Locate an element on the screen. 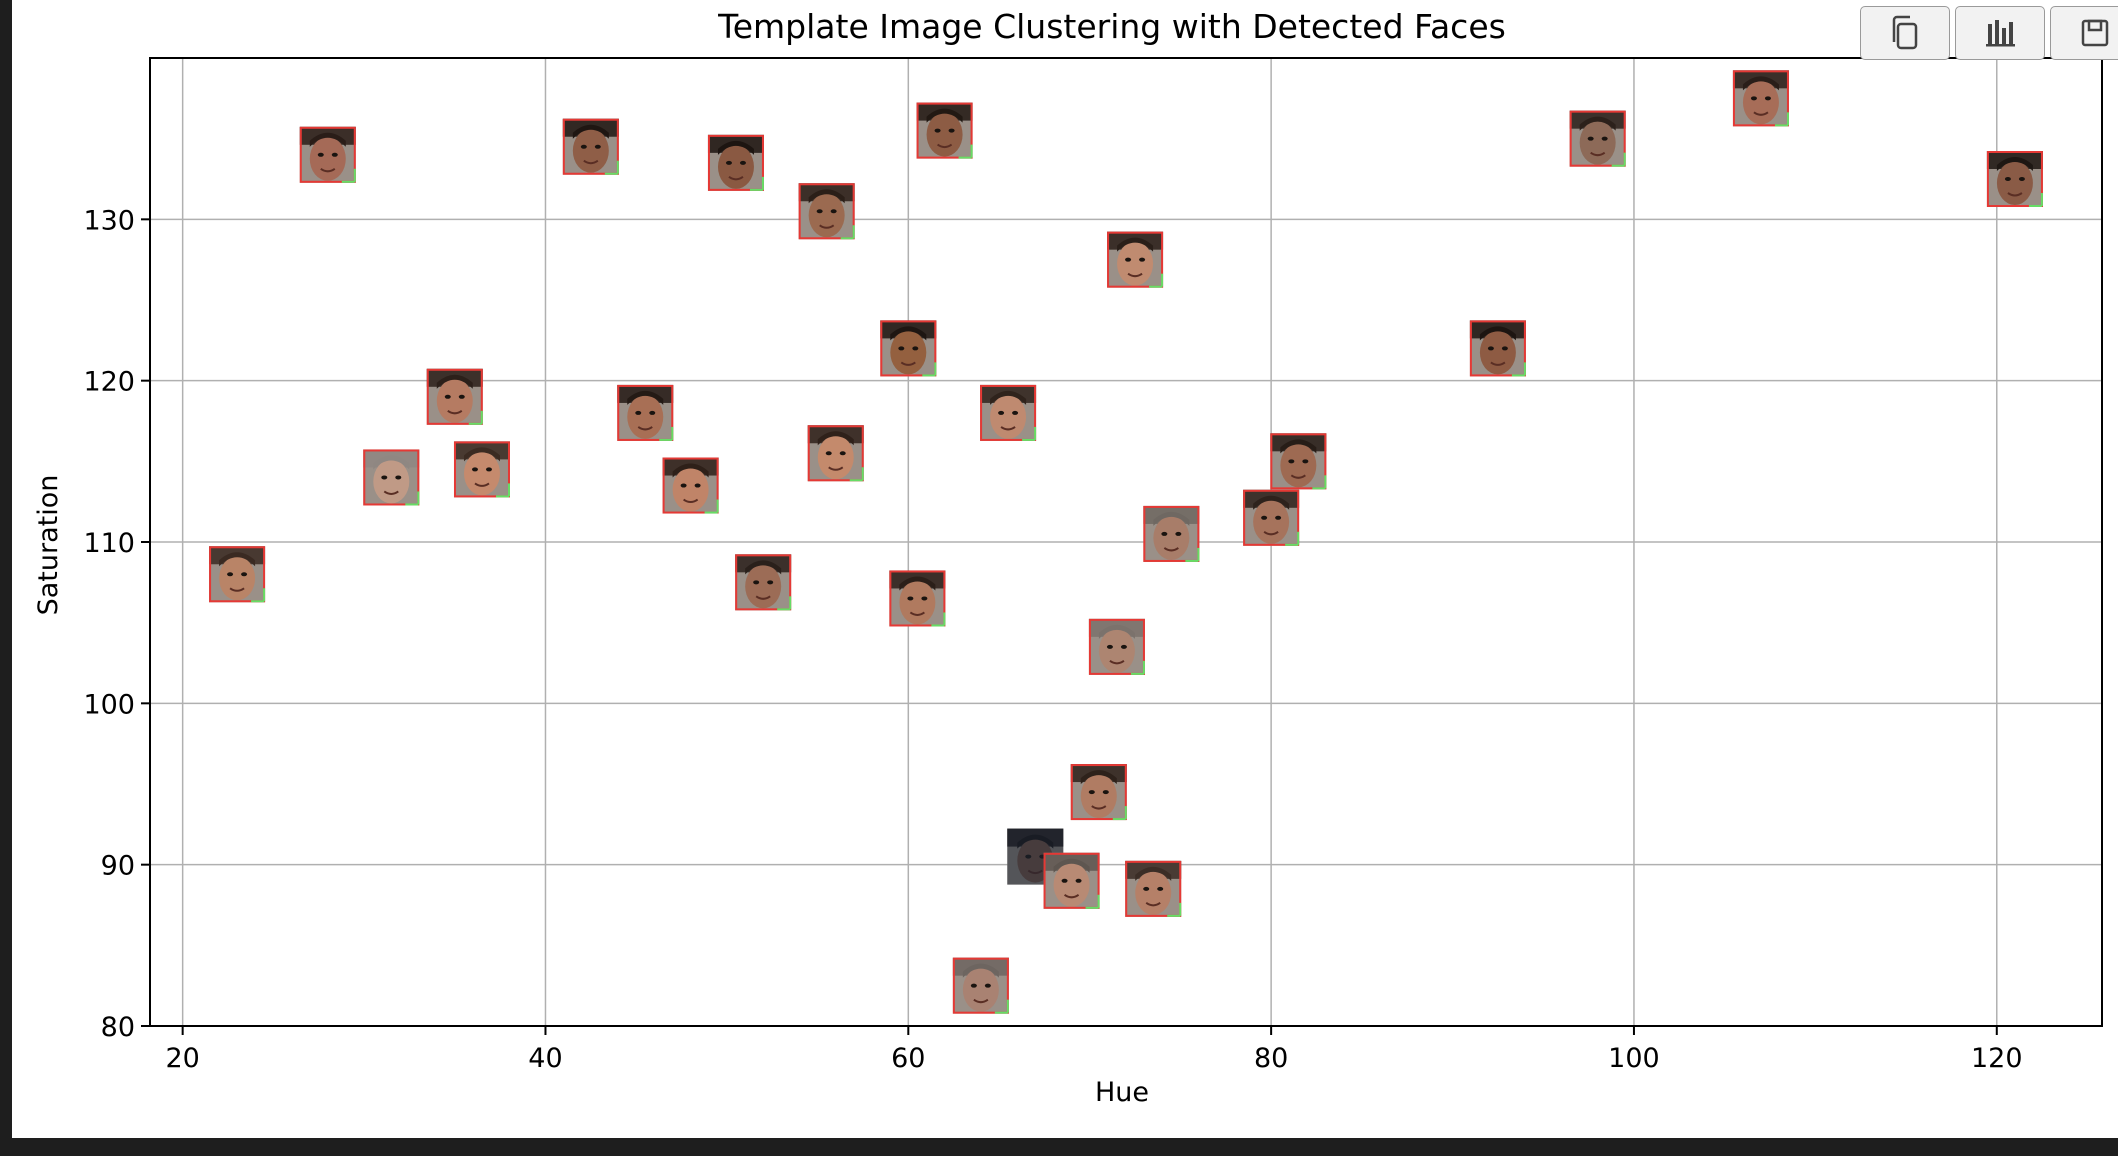 The height and width of the screenshot is (1156, 2118). y-axis-label: Saturation is located at coordinates (48, 545).